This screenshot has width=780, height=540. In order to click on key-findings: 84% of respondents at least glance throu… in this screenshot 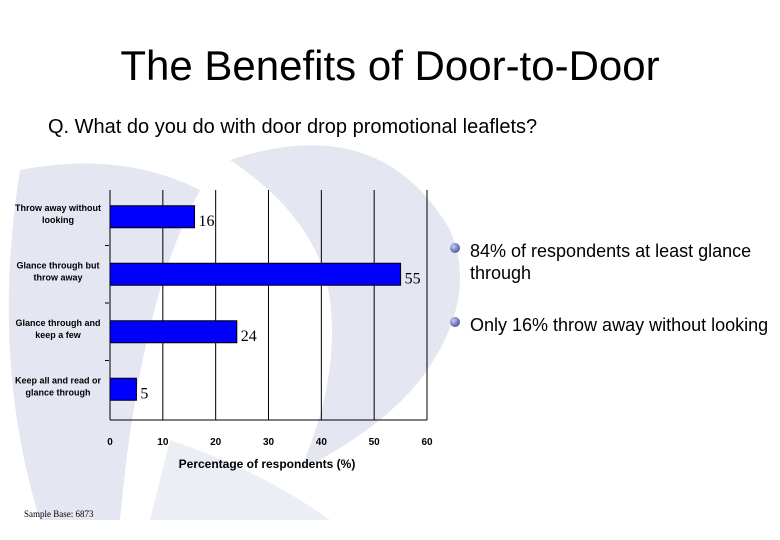, I will do `click(610, 303)`.